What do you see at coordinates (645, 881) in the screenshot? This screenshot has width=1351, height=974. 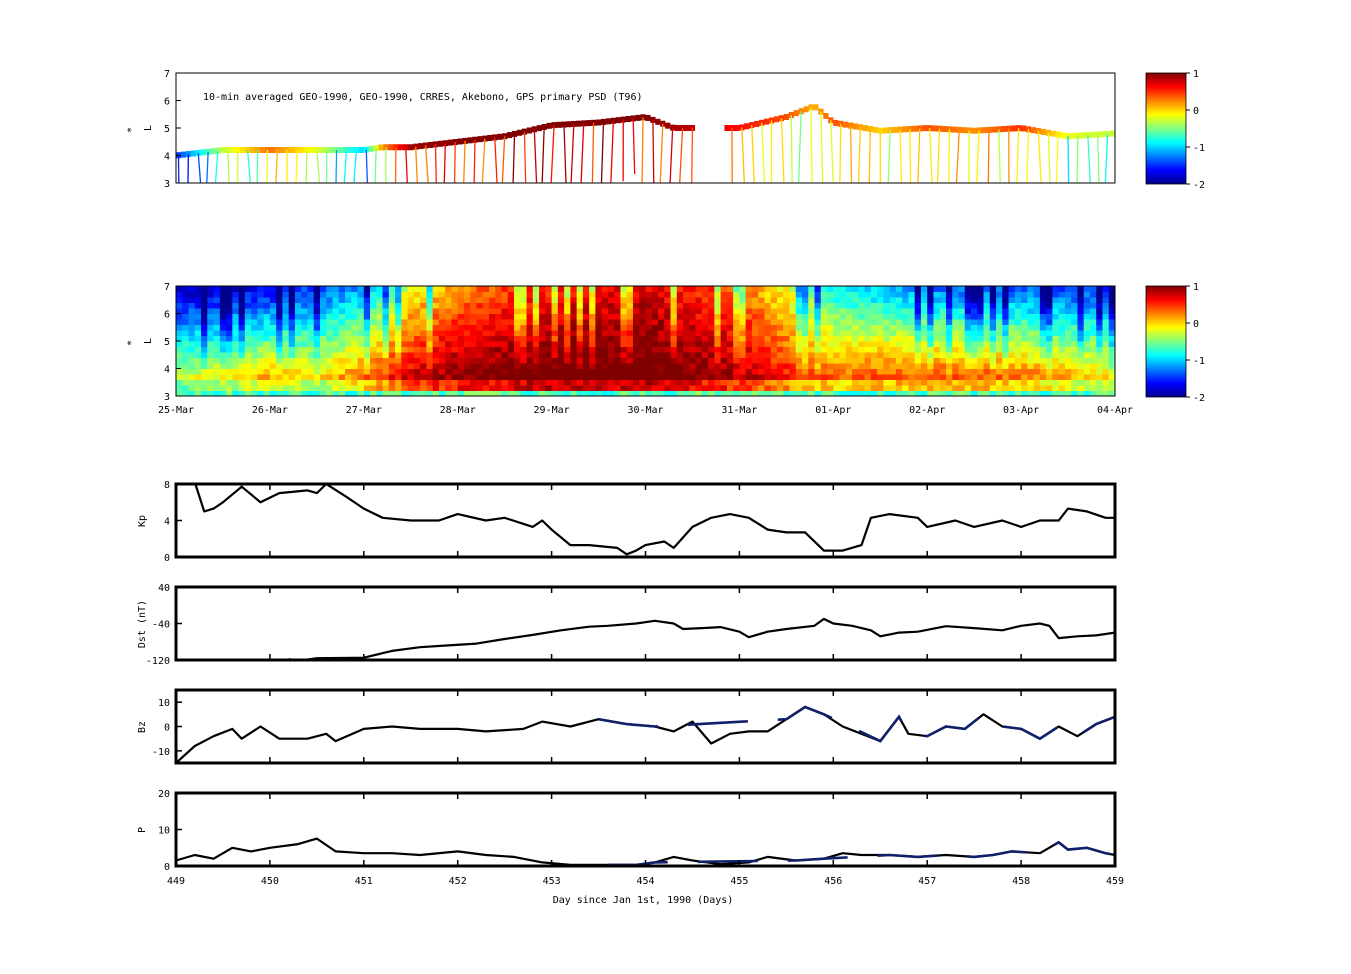 I see `day-tick-label: 454` at bounding box center [645, 881].